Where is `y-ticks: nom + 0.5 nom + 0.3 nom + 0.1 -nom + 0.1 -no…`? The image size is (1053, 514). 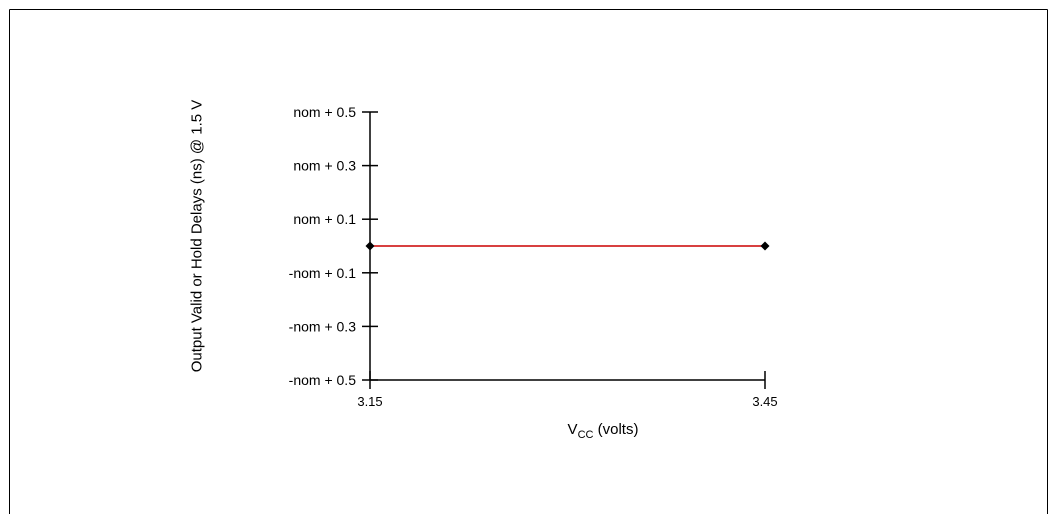 y-ticks: nom + 0.5 nom + 0.3 nom + 0.1 -nom + 0.1 -no… is located at coordinates (333, 246).